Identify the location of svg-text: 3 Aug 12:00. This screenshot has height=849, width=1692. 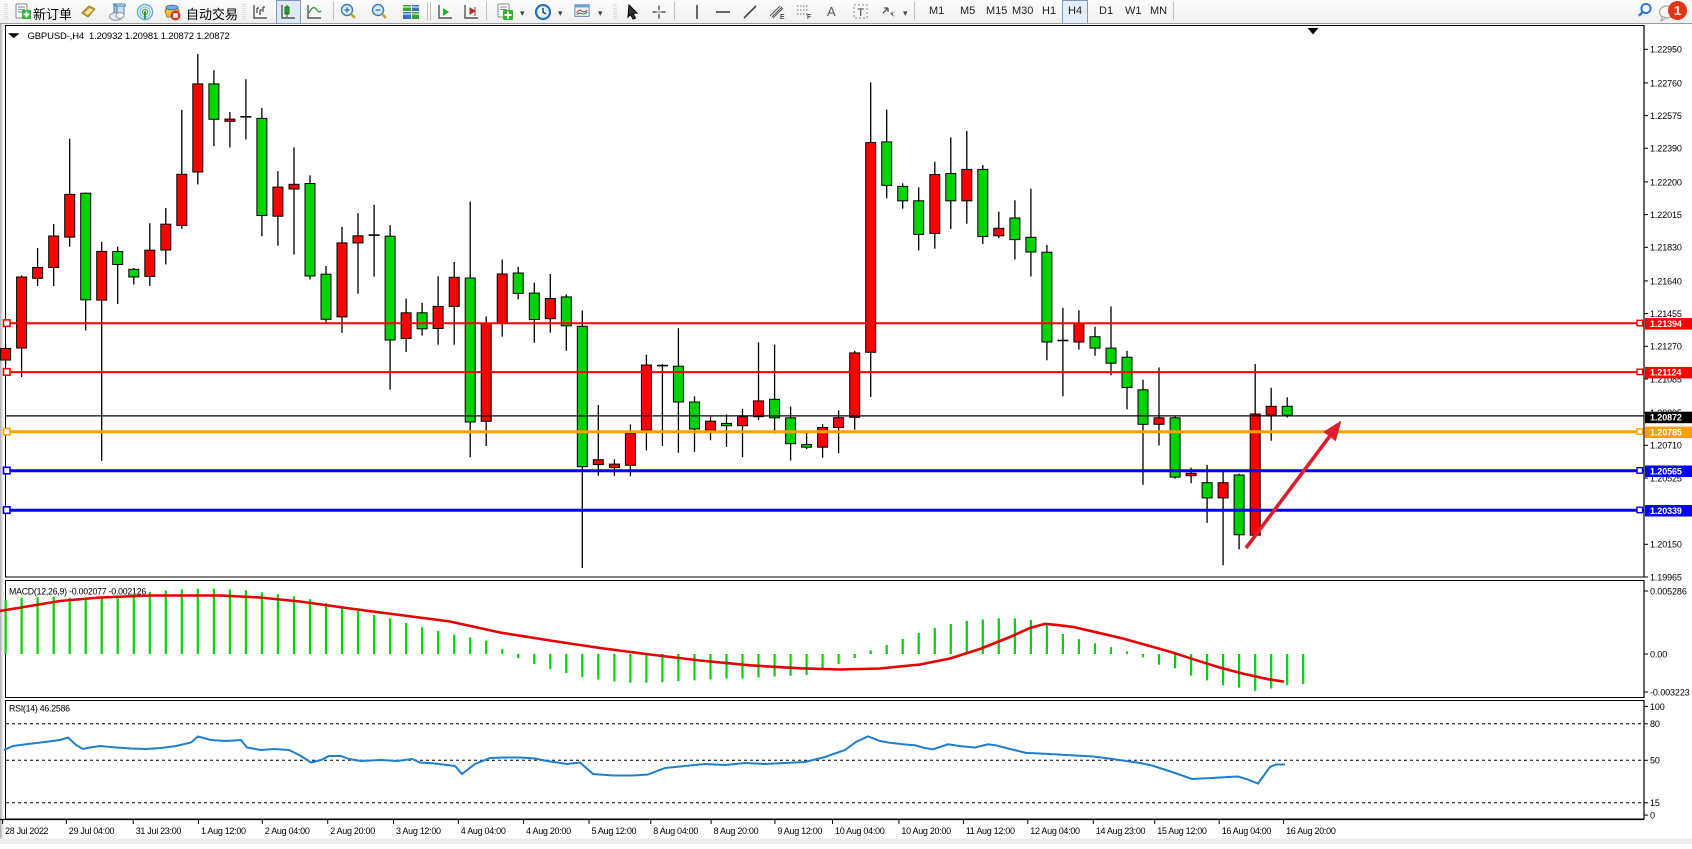
(418, 831).